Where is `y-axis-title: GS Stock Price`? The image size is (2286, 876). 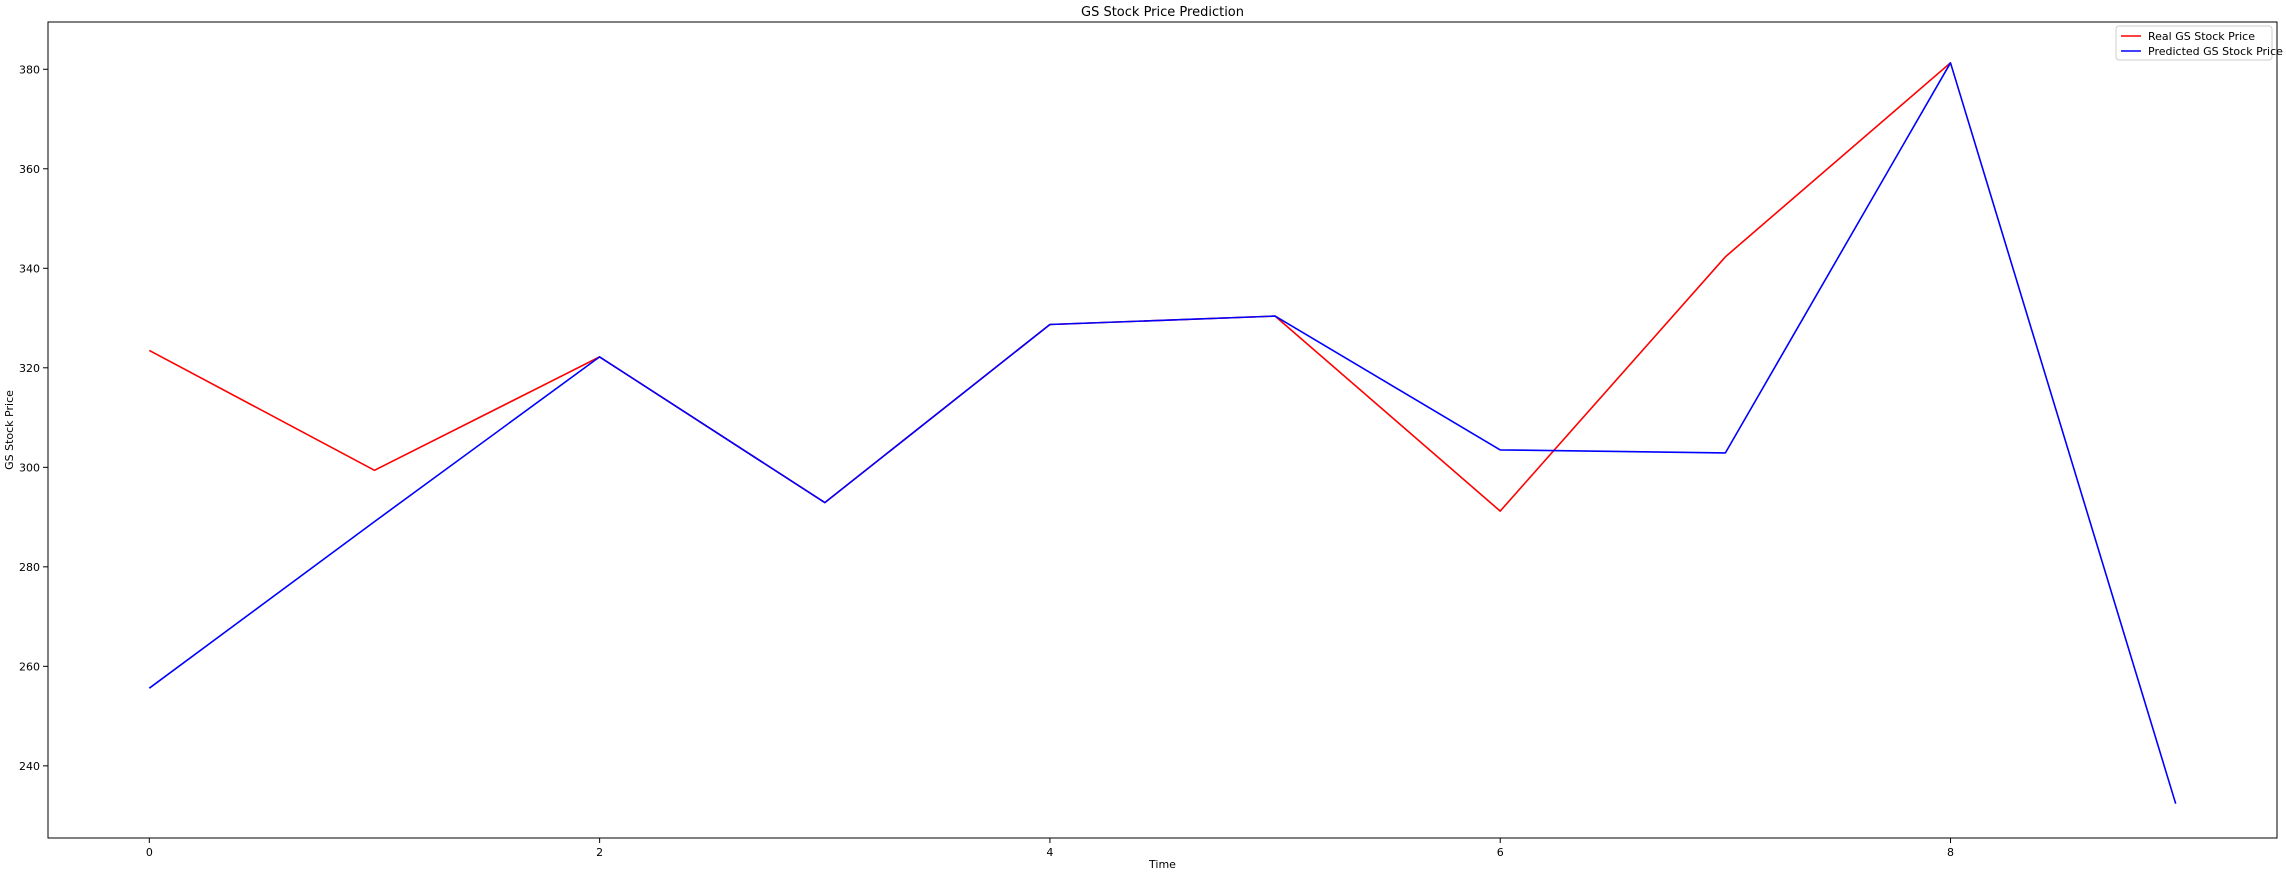
y-axis-title: GS Stock Price is located at coordinates (9, 430).